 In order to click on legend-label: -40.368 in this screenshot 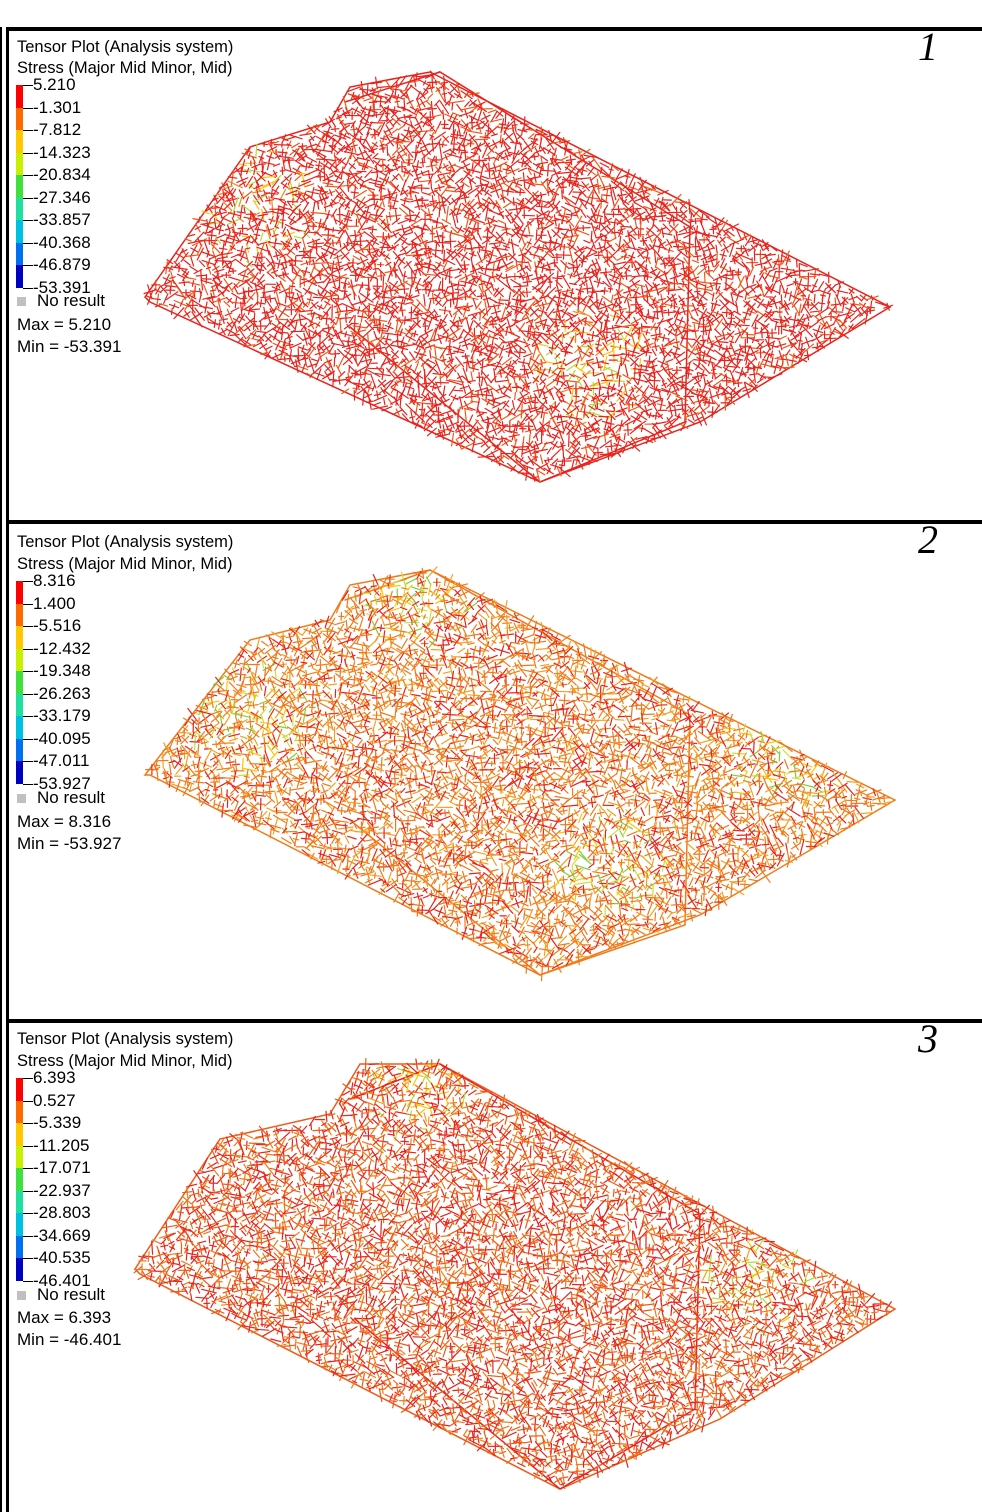, I will do `click(62, 242)`.